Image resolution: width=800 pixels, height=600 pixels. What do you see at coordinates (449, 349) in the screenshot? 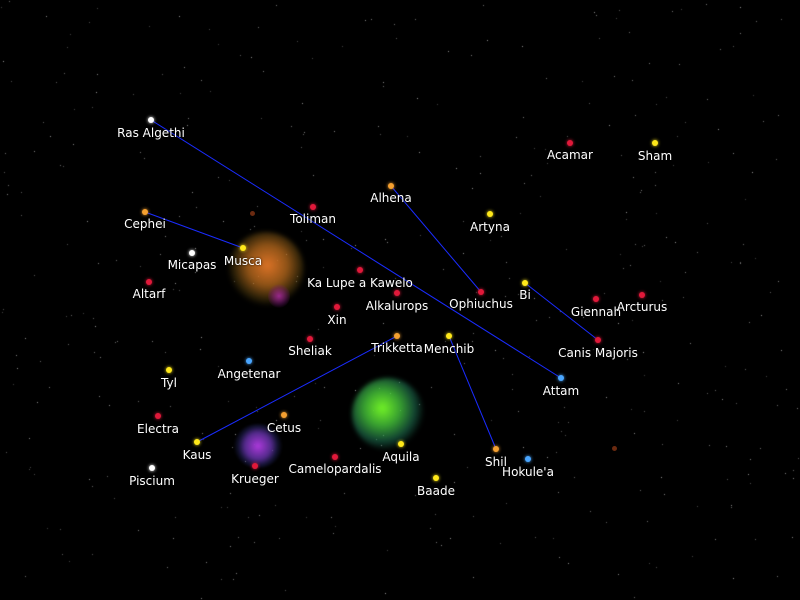
I see `star-label-menchib: Menchib` at bounding box center [449, 349].